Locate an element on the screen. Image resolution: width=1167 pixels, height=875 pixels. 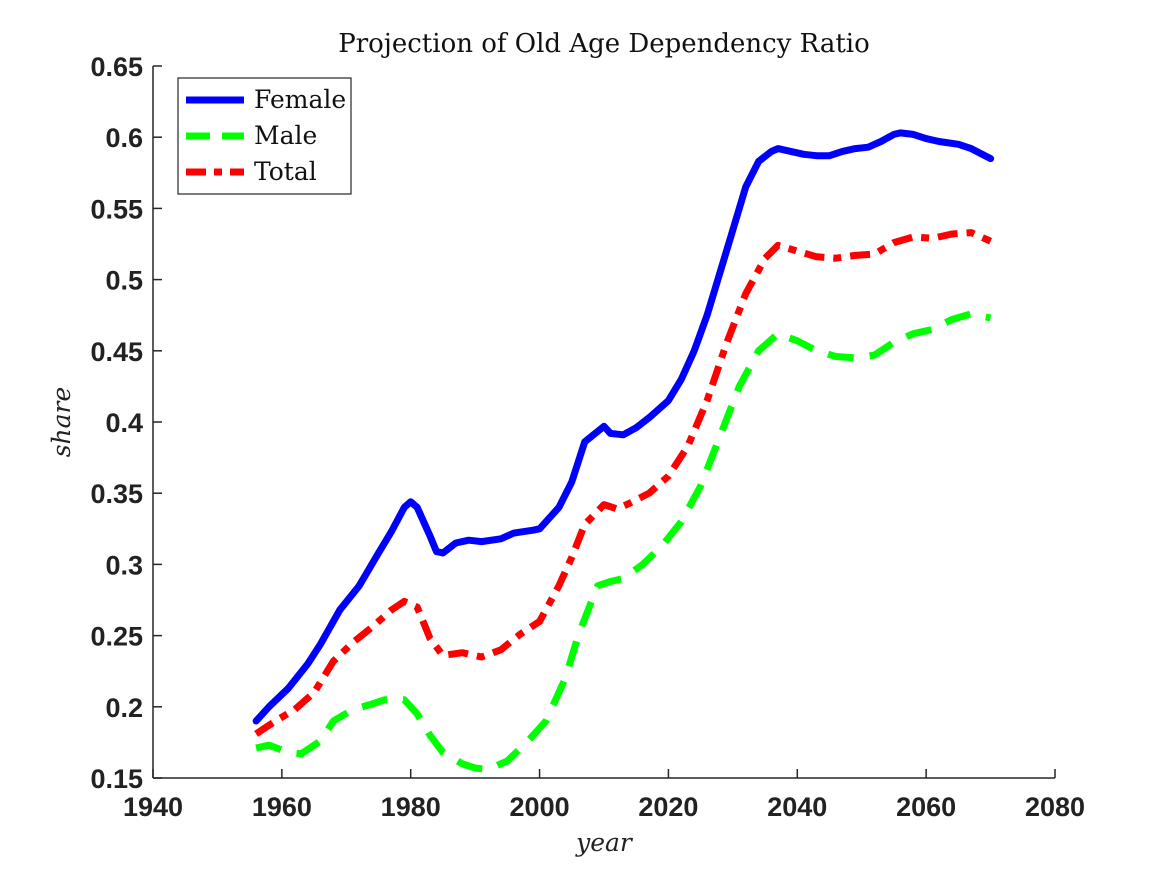
legend: Female Male Total is located at coordinates (264, 136).